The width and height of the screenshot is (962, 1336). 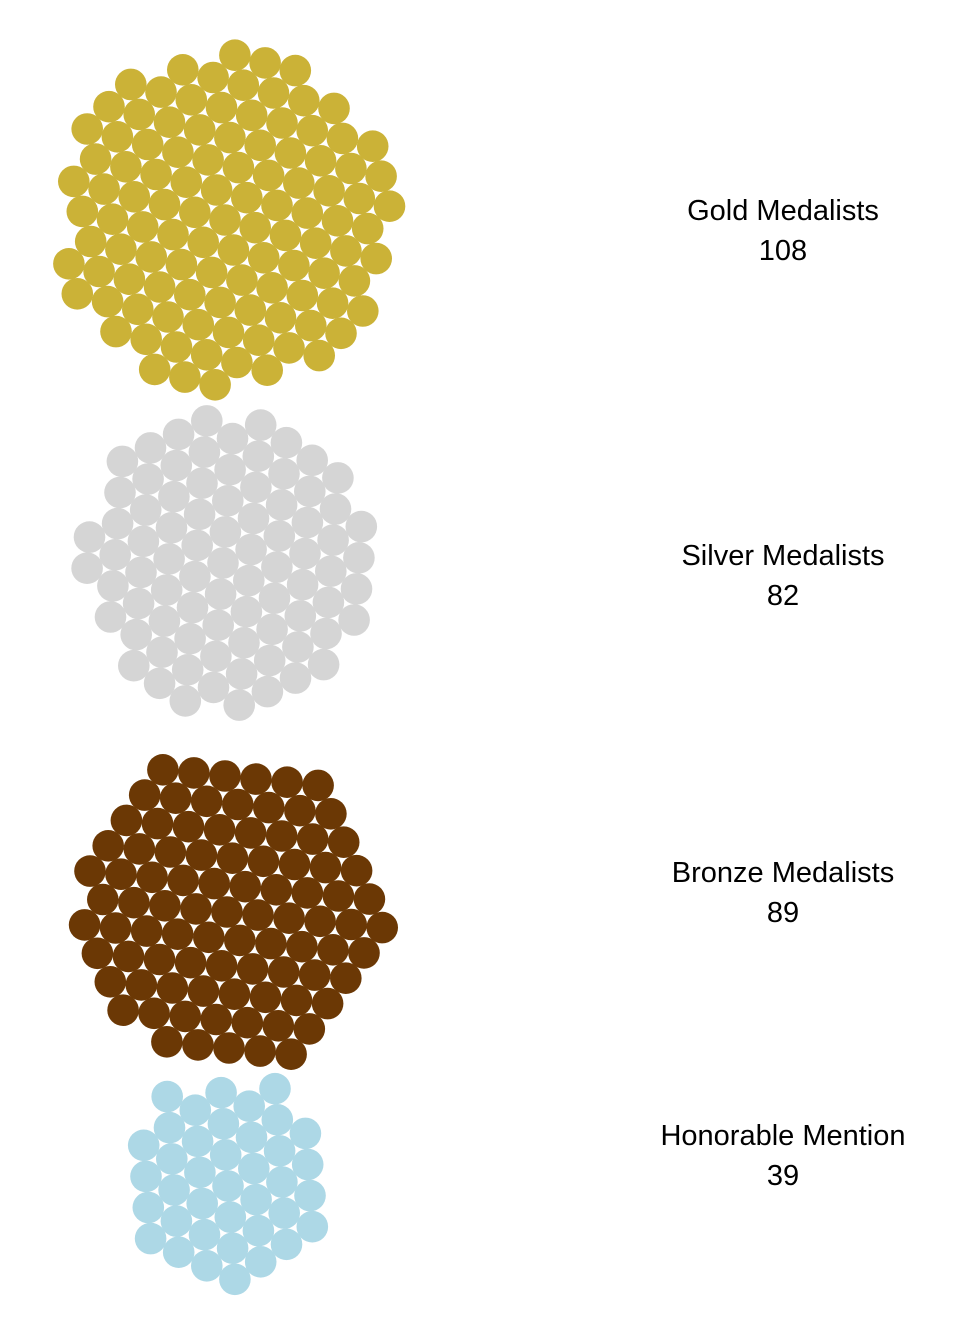 What do you see at coordinates (783, 211) in the screenshot?
I see `label-gold-name: Gold Medalists` at bounding box center [783, 211].